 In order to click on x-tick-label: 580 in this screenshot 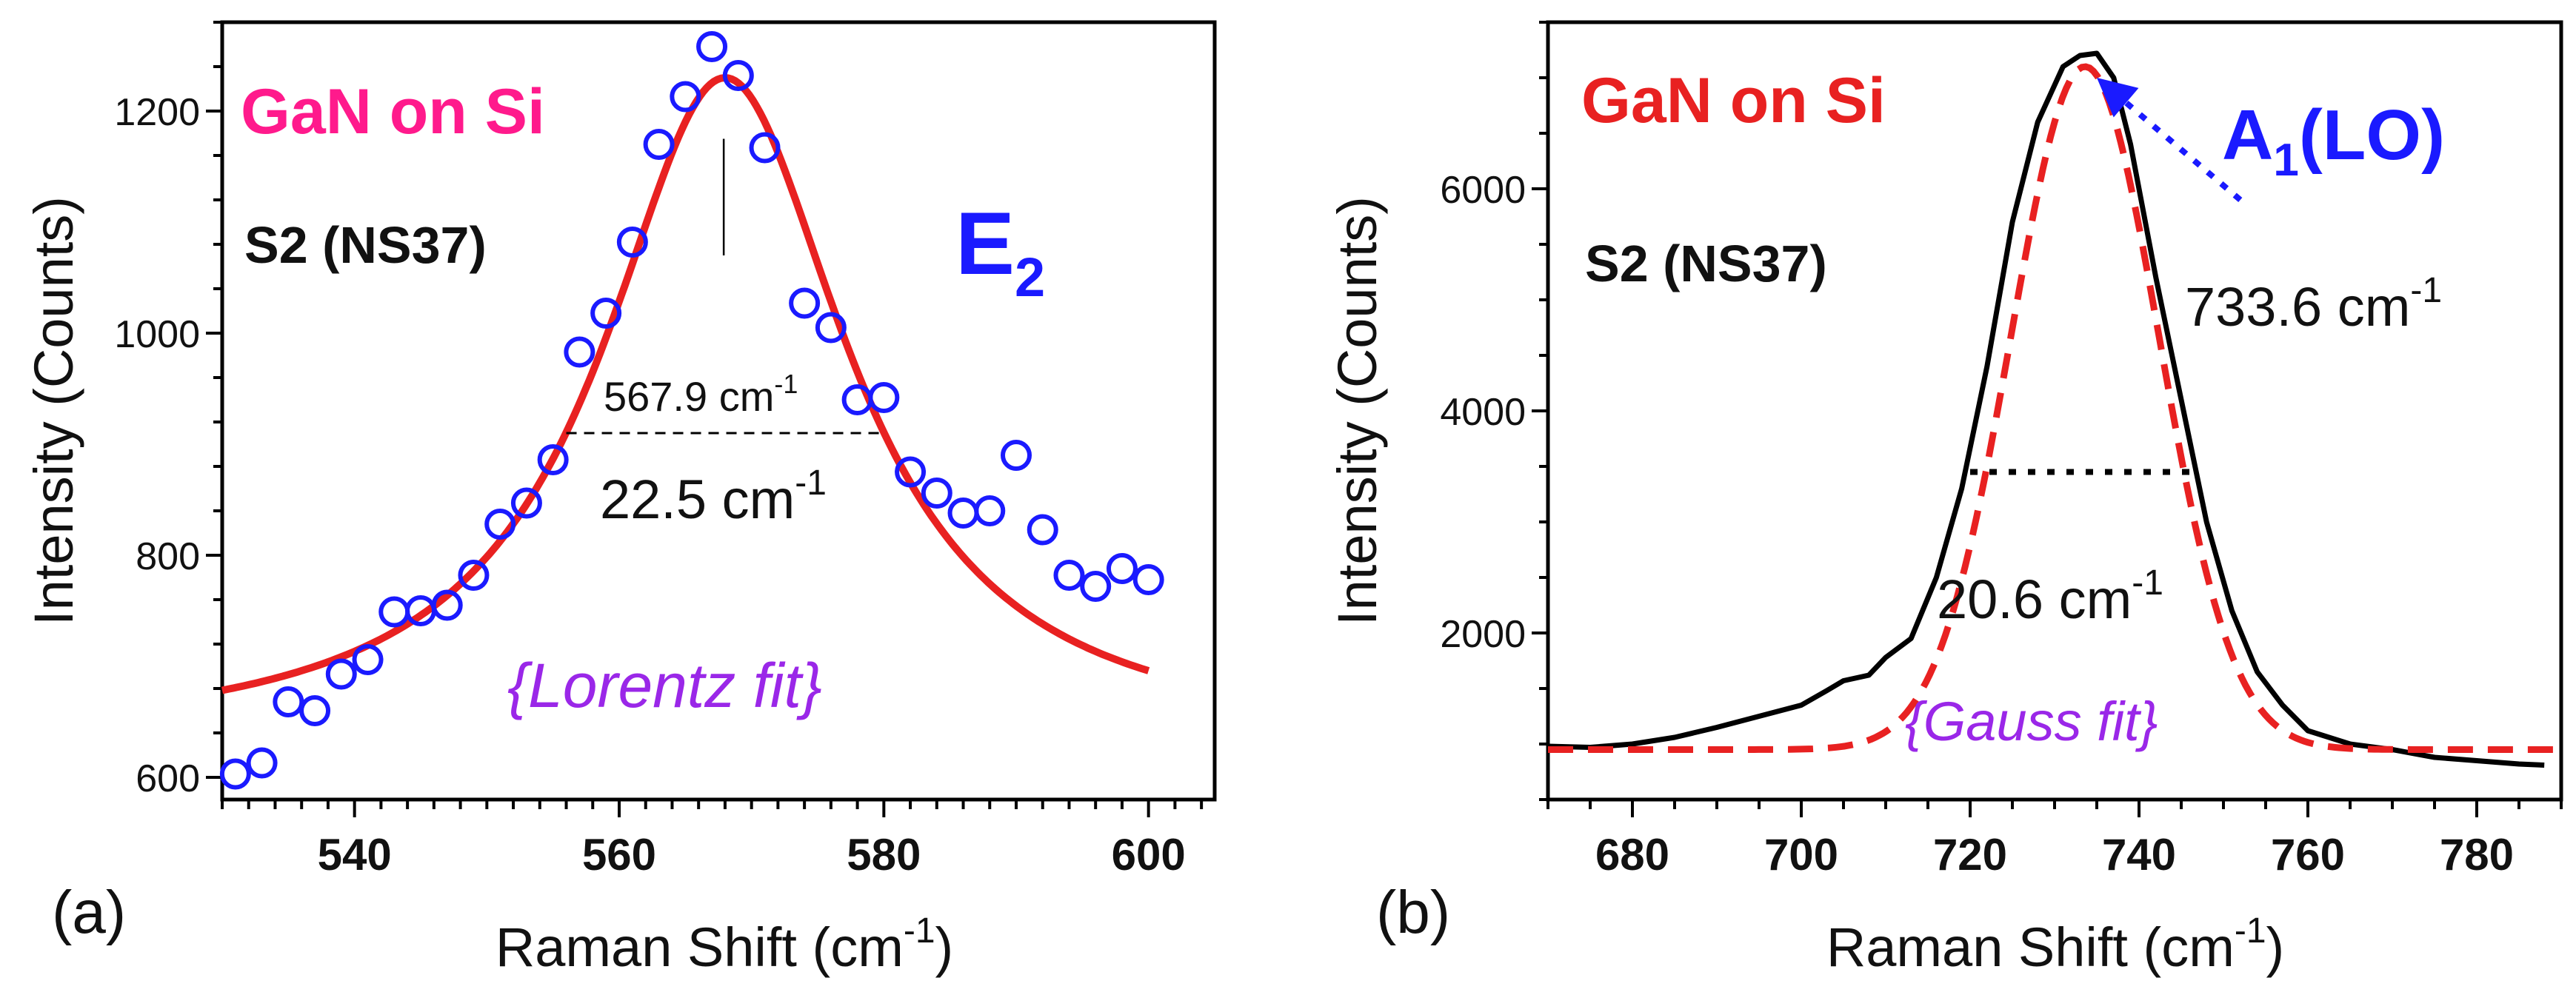, I will do `click(884, 855)`.